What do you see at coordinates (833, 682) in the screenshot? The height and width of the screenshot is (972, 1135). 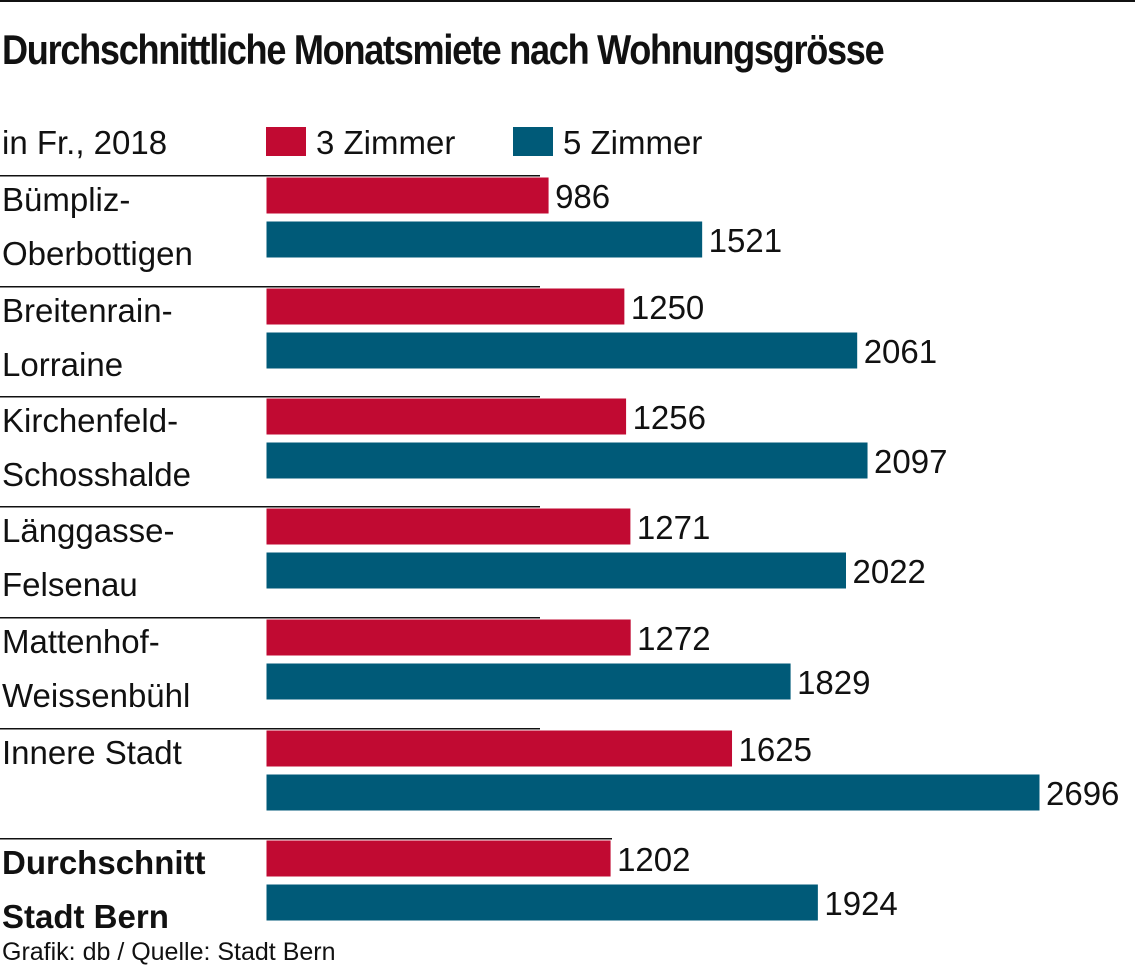 I see `value-label: 1829` at bounding box center [833, 682].